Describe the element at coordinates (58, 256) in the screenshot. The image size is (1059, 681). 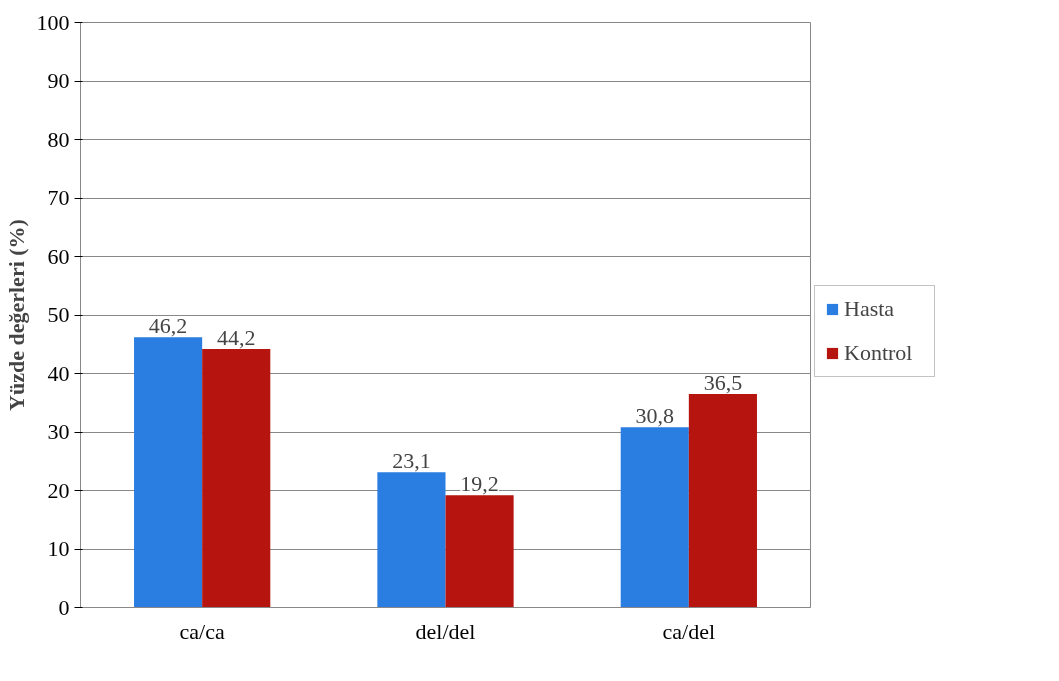
I see `y-tick-label: 60` at that location.